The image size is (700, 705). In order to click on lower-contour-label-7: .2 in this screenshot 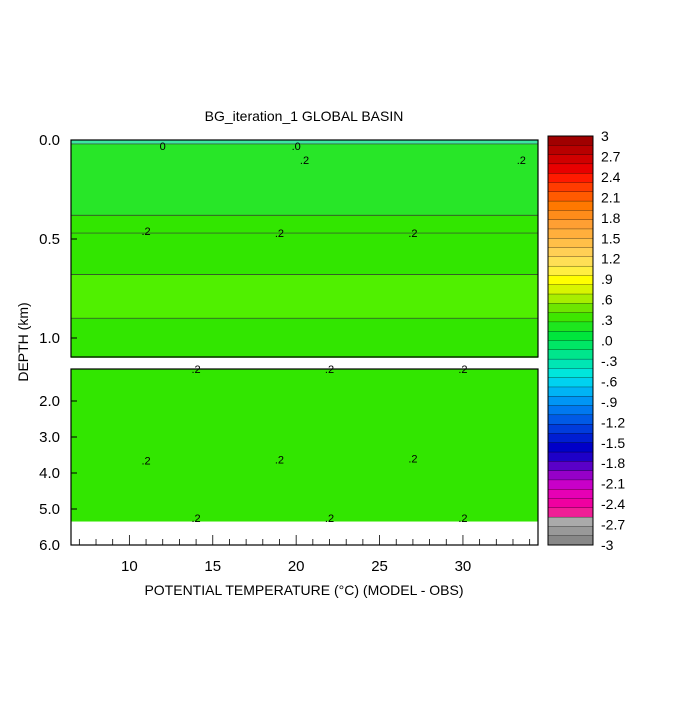, I will do `click(329, 519)`.